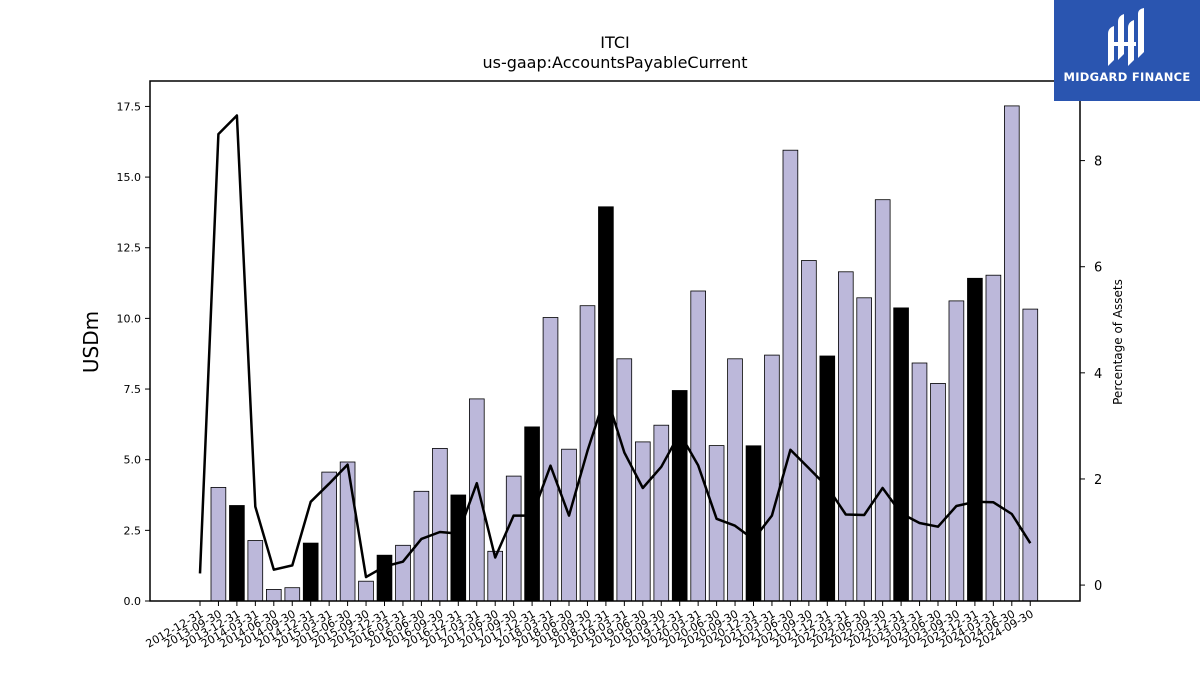 The image size is (1200, 675). Describe the element at coordinates (614, 42) in the screenshot. I see `chart-title: ITCI` at that location.